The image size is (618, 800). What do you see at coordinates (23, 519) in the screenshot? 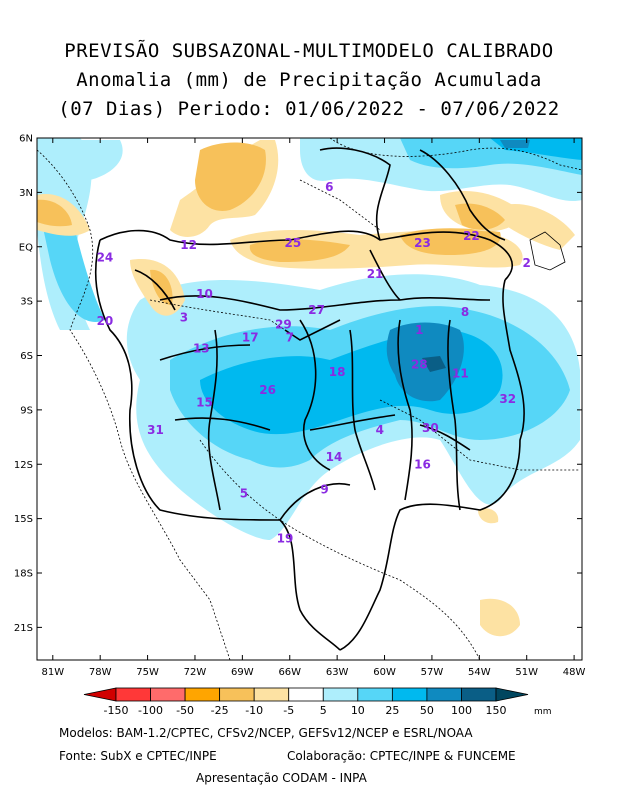
I see `lat-label: 15S` at bounding box center [23, 519].